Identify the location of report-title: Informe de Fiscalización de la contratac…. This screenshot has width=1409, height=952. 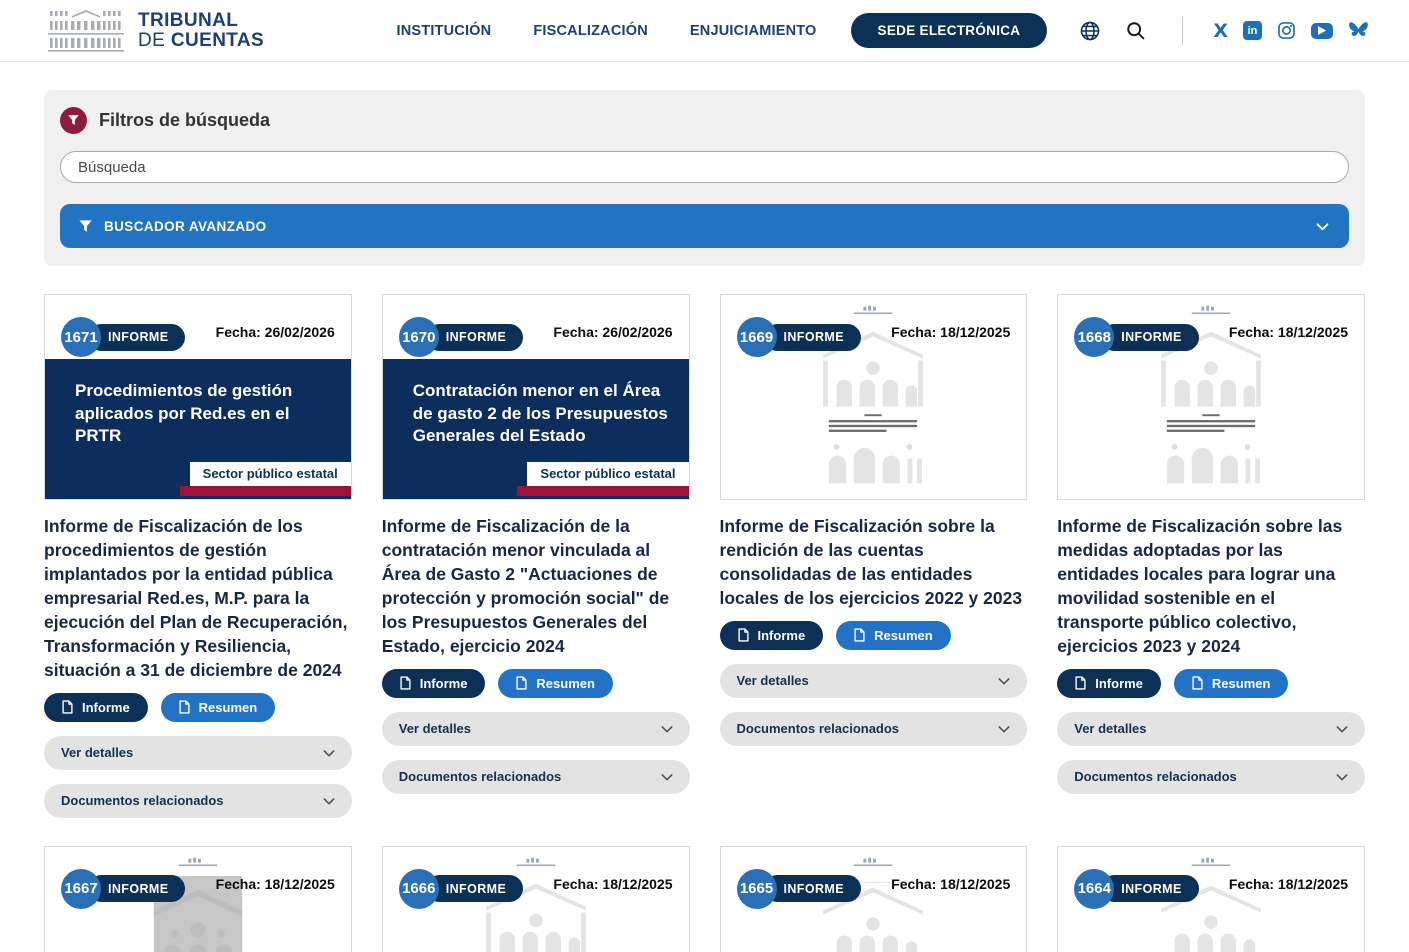
(525, 586).